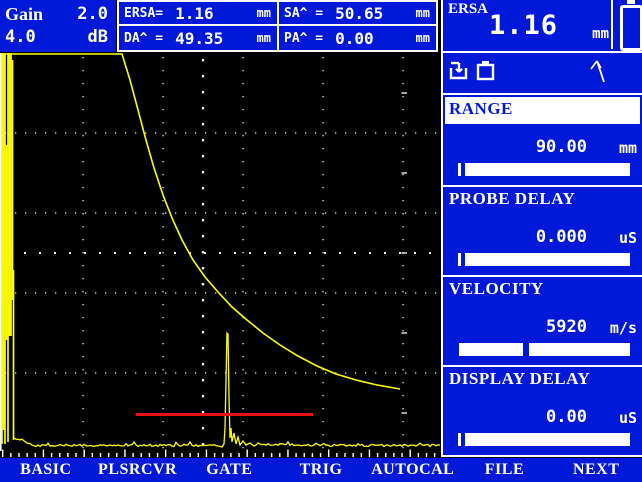 This screenshot has width=642, height=482. What do you see at coordinates (304, 38) in the screenshot?
I see `measurement-label: PA^ =` at bounding box center [304, 38].